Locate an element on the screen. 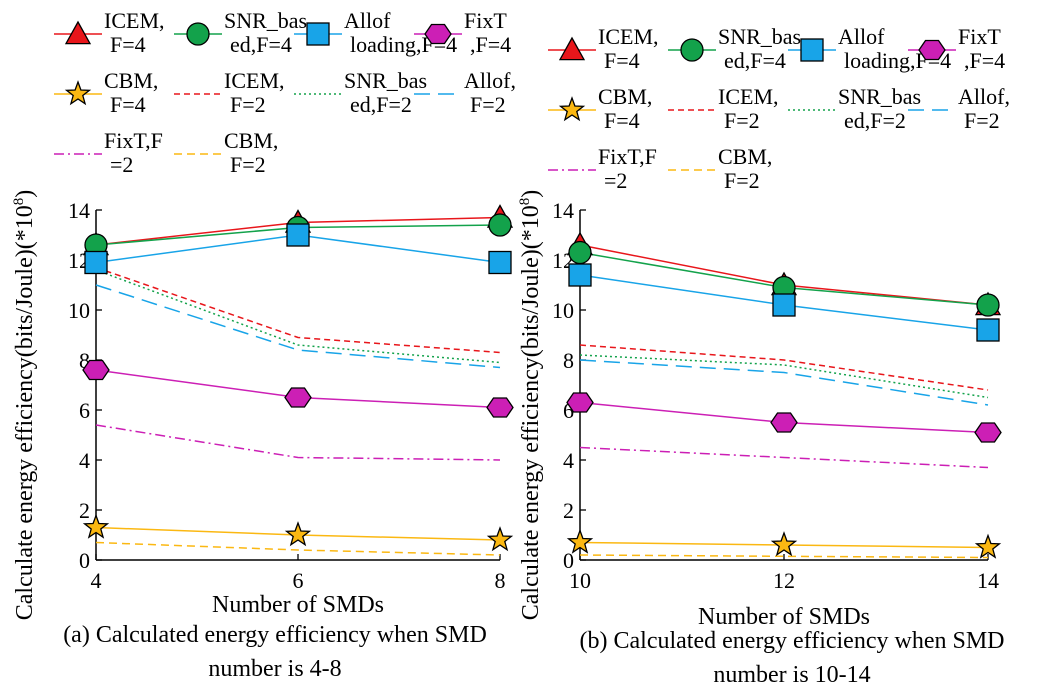 The image size is (1043, 688). y-tick-label: 2 is located at coordinates (84, 510).